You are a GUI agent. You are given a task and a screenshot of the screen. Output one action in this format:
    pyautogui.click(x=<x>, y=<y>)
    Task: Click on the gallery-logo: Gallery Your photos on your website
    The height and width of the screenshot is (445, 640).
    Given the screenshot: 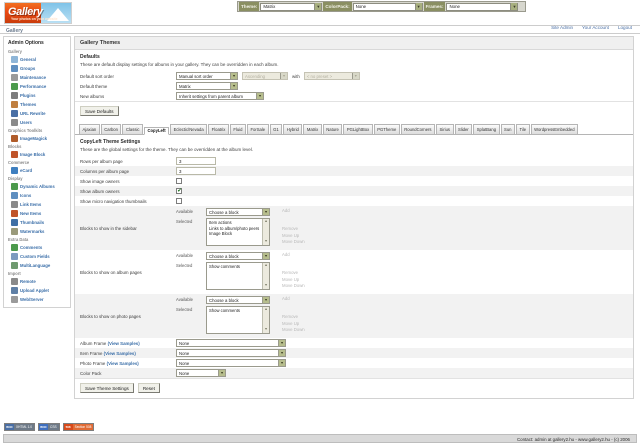 What is the action you would take?
    pyautogui.click(x=38, y=13)
    